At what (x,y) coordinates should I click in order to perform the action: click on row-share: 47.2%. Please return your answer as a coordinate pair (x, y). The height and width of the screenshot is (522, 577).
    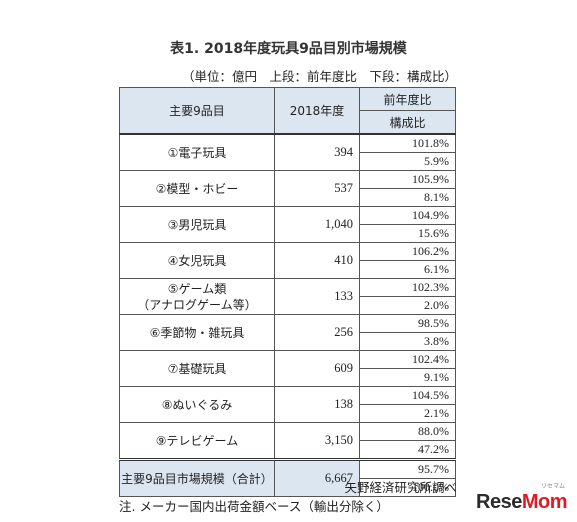
    Looking at the image, I should click on (407, 450).